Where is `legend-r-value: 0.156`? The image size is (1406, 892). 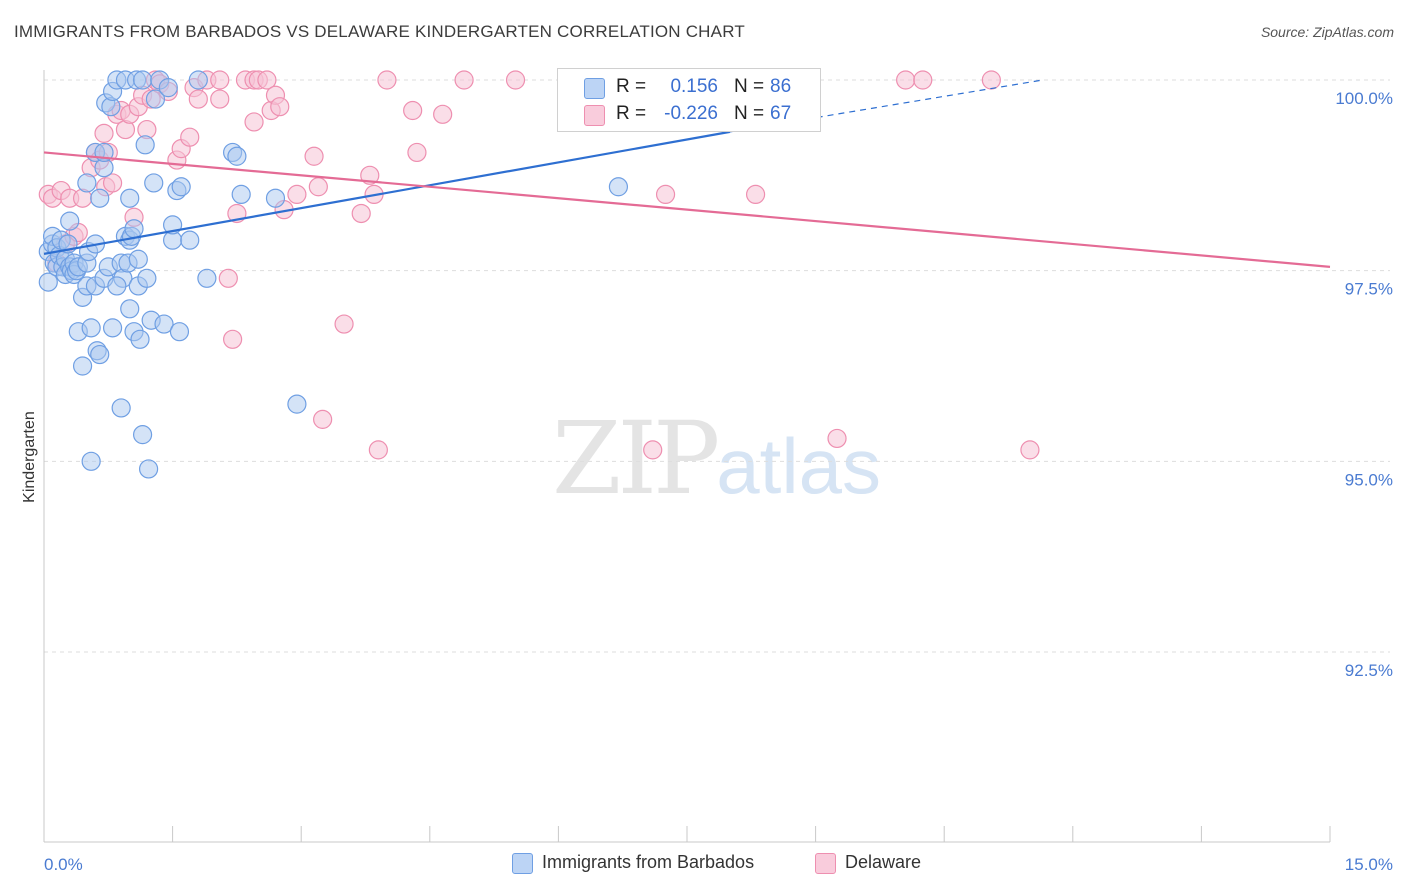 legend-r-value: 0.156 is located at coordinates (694, 86).